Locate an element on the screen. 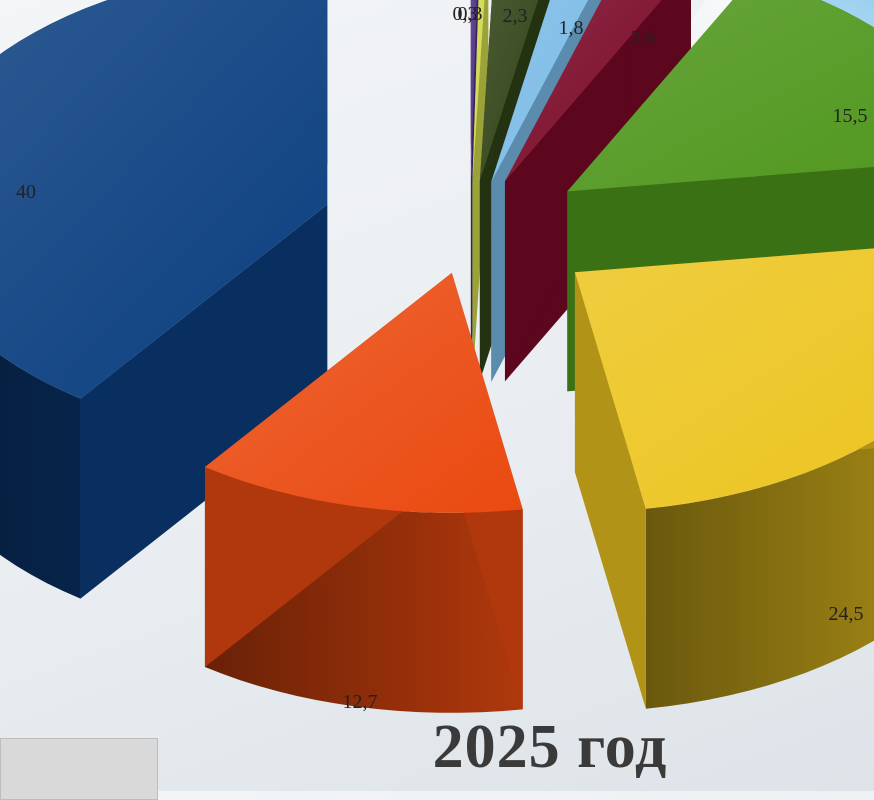 The height and width of the screenshot is (800, 874). data-label: 40 is located at coordinates (26, 192).